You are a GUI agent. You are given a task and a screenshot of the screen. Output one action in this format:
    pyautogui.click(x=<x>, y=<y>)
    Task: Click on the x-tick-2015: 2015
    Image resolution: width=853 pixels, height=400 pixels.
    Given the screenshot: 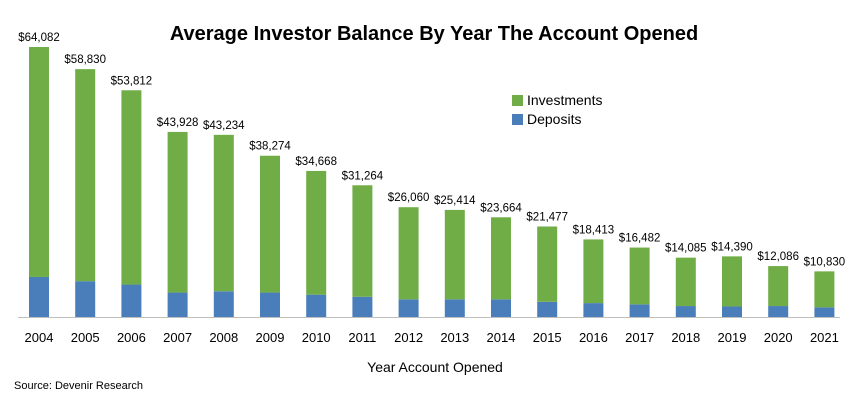 What is the action you would take?
    pyautogui.click(x=547, y=337)
    